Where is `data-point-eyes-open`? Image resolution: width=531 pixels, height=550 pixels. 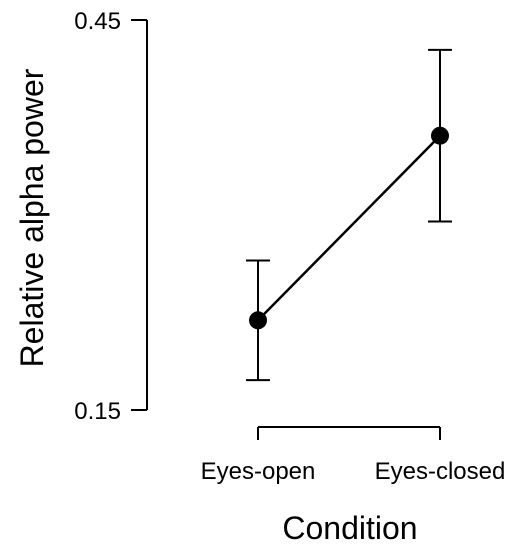 data-point-eyes-open is located at coordinates (258, 320).